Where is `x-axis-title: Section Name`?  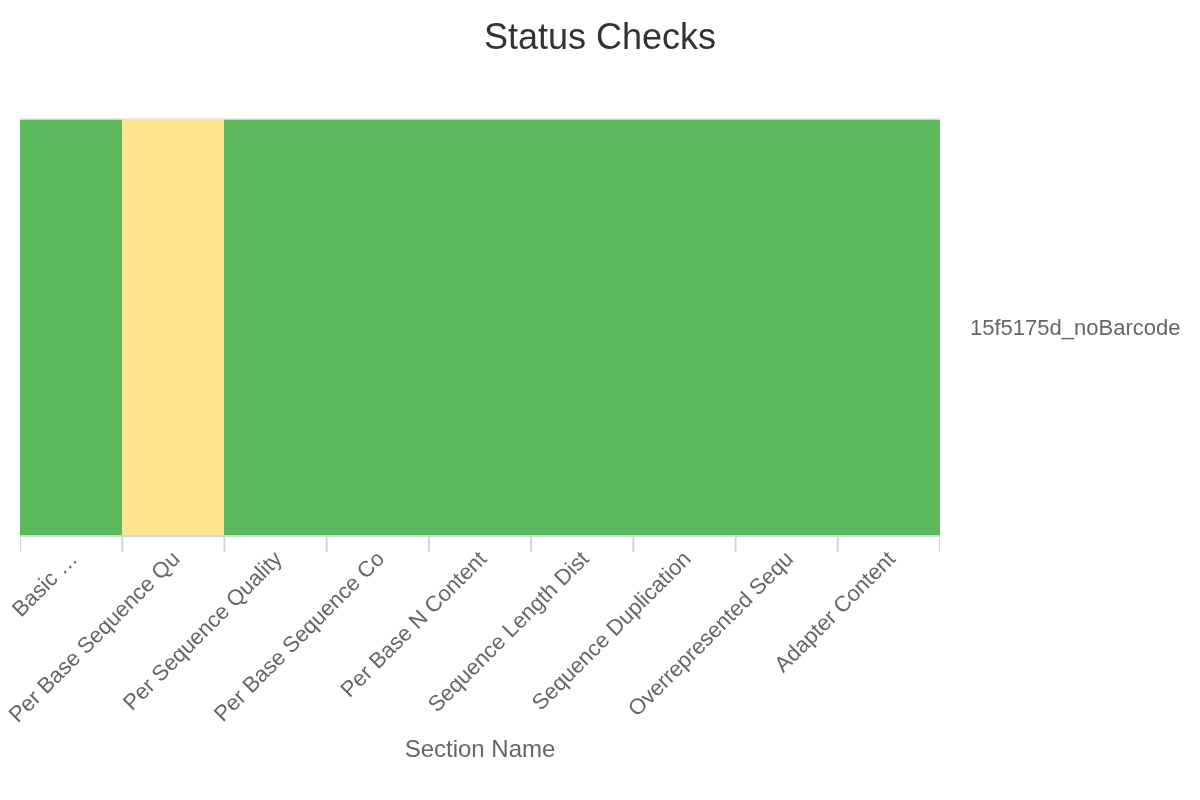 x-axis-title: Section Name is located at coordinates (480, 748).